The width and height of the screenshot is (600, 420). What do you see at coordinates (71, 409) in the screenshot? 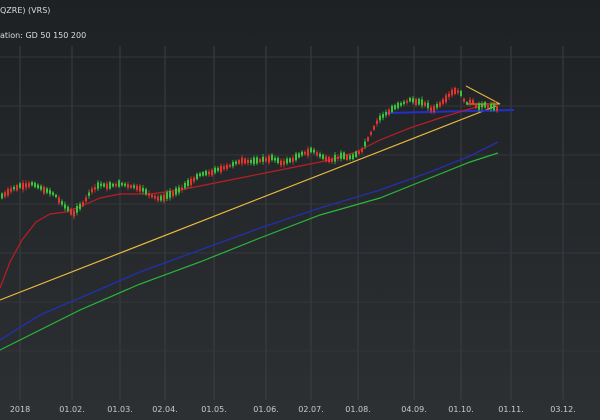
I see `x-tick-label: 01.02.` at bounding box center [71, 409].